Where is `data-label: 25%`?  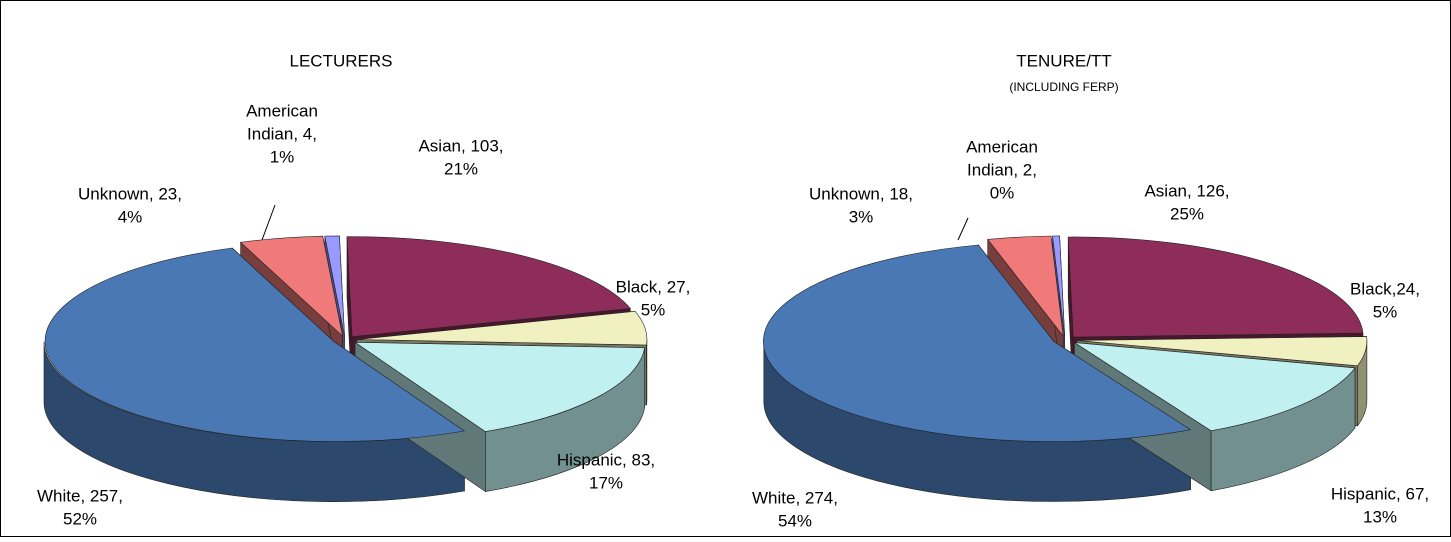
data-label: 25% is located at coordinates (1187, 213).